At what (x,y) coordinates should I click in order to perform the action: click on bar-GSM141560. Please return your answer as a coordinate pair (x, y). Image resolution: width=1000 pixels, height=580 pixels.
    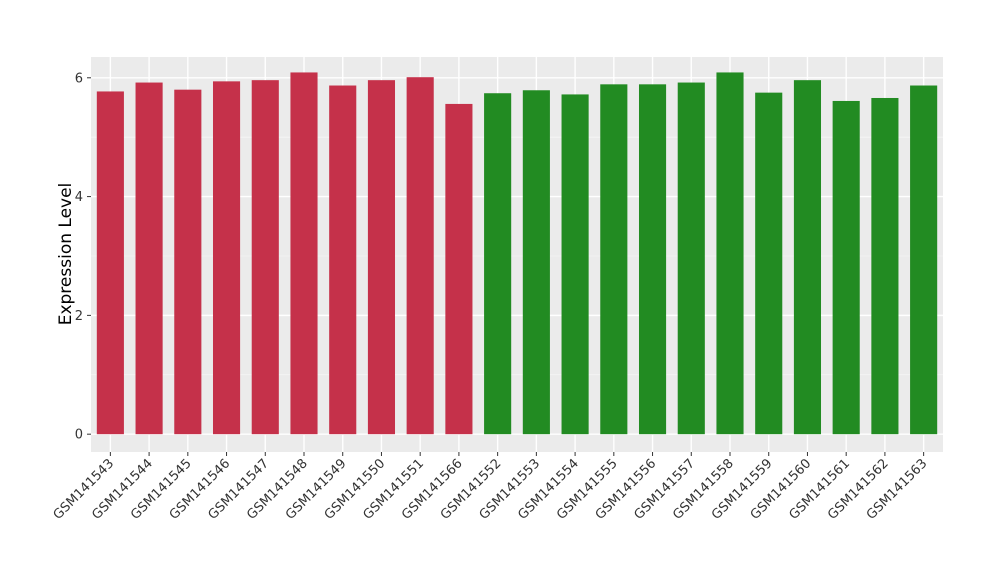
    Looking at the image, I should click on (807, 257).